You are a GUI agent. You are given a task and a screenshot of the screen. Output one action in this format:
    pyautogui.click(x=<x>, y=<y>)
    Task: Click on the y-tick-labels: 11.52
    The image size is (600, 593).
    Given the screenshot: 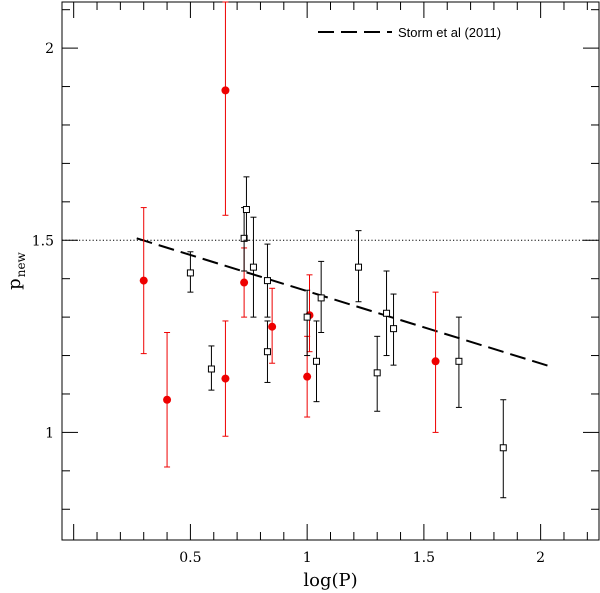 What is the action you would take?
    pyautogui.click(x=43, y=241)
    